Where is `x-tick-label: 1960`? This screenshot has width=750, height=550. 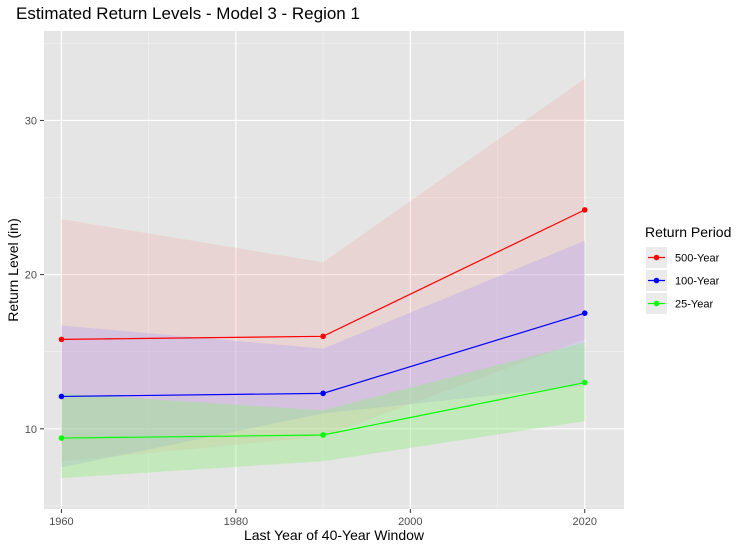
x-tick-label: 1960 is located at coordinates (61, 522).